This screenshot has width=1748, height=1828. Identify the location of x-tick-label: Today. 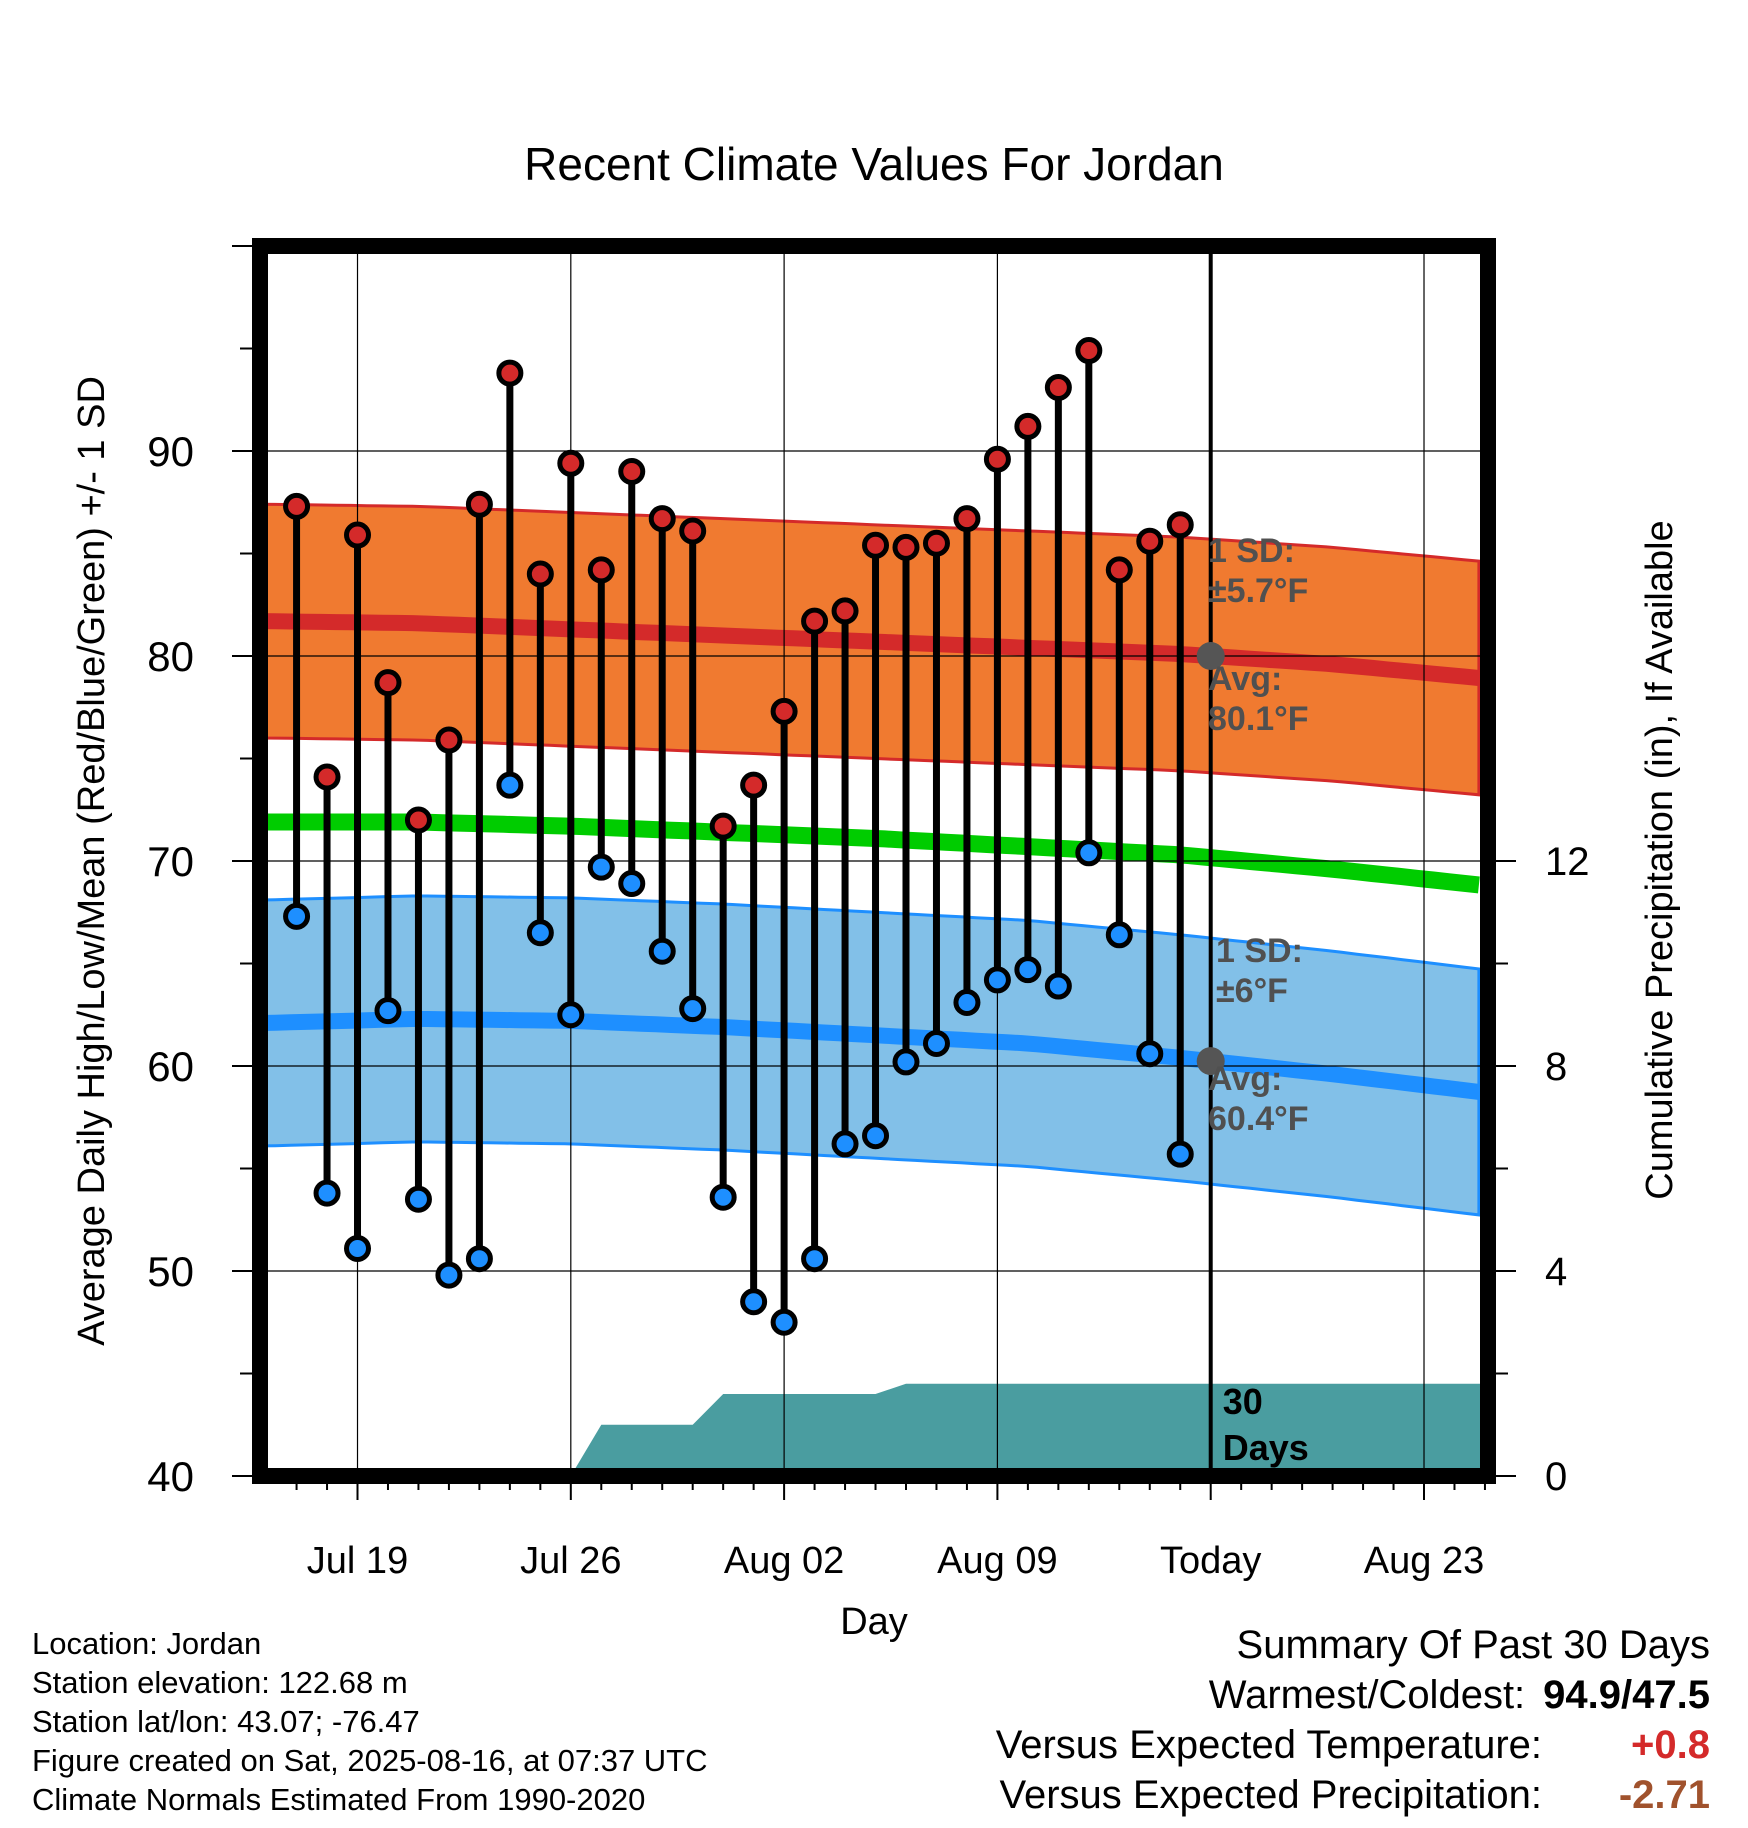
(1210, 1561).